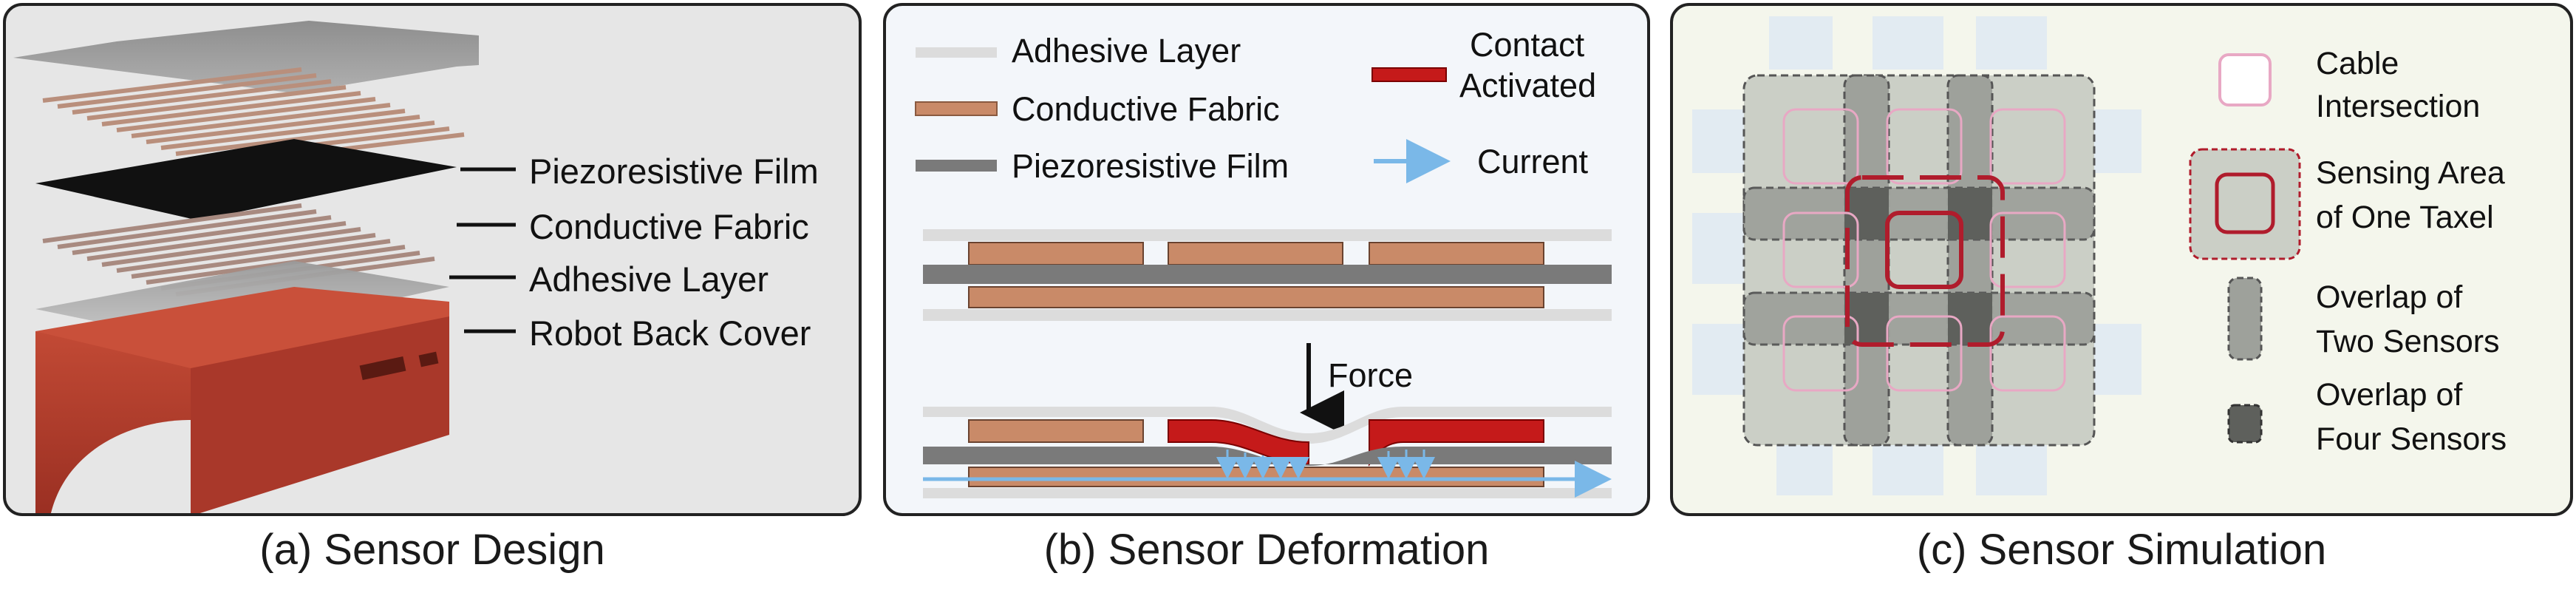 Image resolution: width=2576 pixels, height=610 pixels. I want to click on legend-two-label-1: Overlap of, so click(2389, 297).